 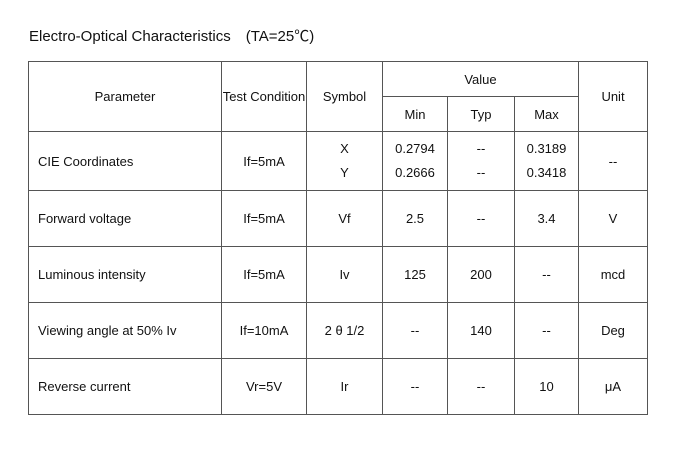 I want to click on min-y: 0.2666, so click(x=415, y=172).